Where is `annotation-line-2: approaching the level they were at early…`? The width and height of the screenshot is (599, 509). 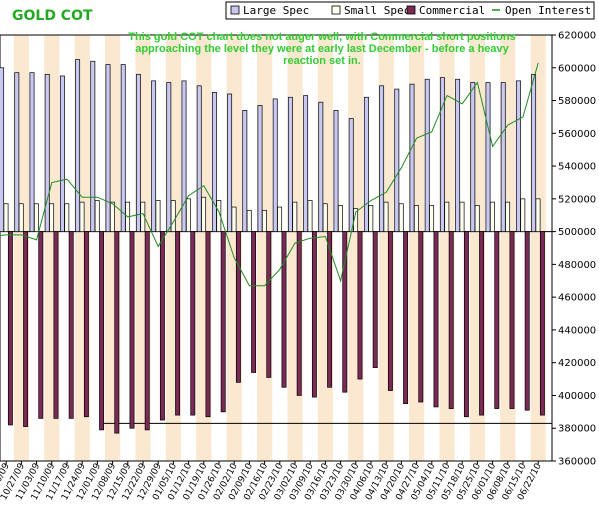
annotation-line-2: approaching the level they were at early… is located at coordinates (322, 49).